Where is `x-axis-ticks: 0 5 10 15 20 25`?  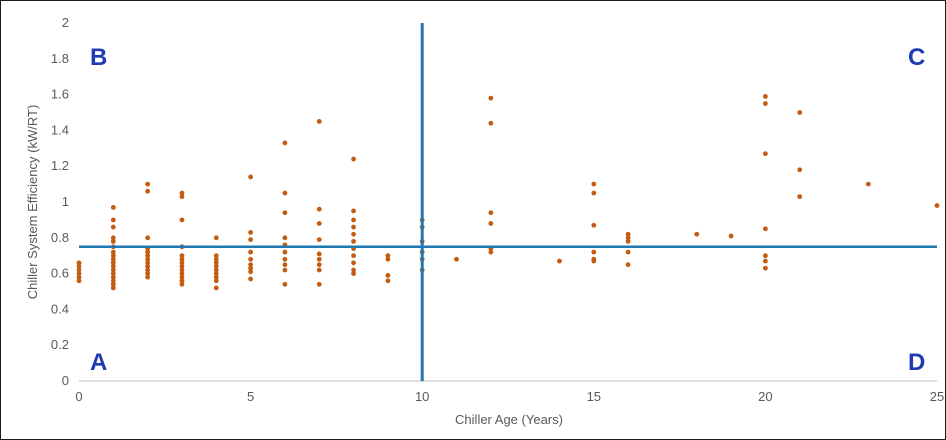
x-axis-ticks: 0 5 10 15 20 25 is located at coordinates (509, 396).